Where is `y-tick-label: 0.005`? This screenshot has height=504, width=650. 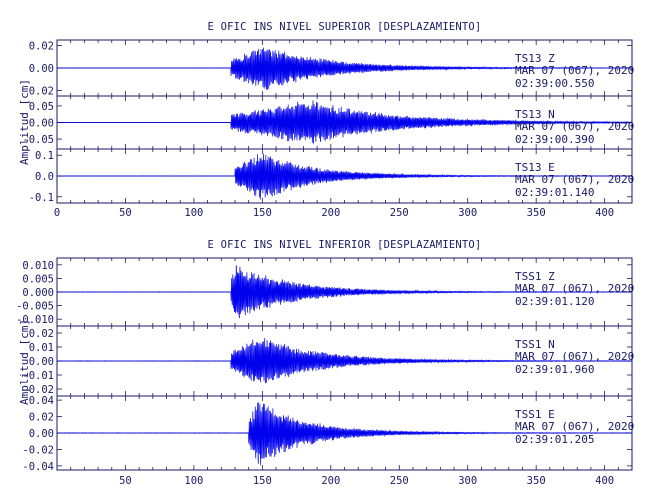
y-tick-label: 0.005 is located at coordinates (38, 279).